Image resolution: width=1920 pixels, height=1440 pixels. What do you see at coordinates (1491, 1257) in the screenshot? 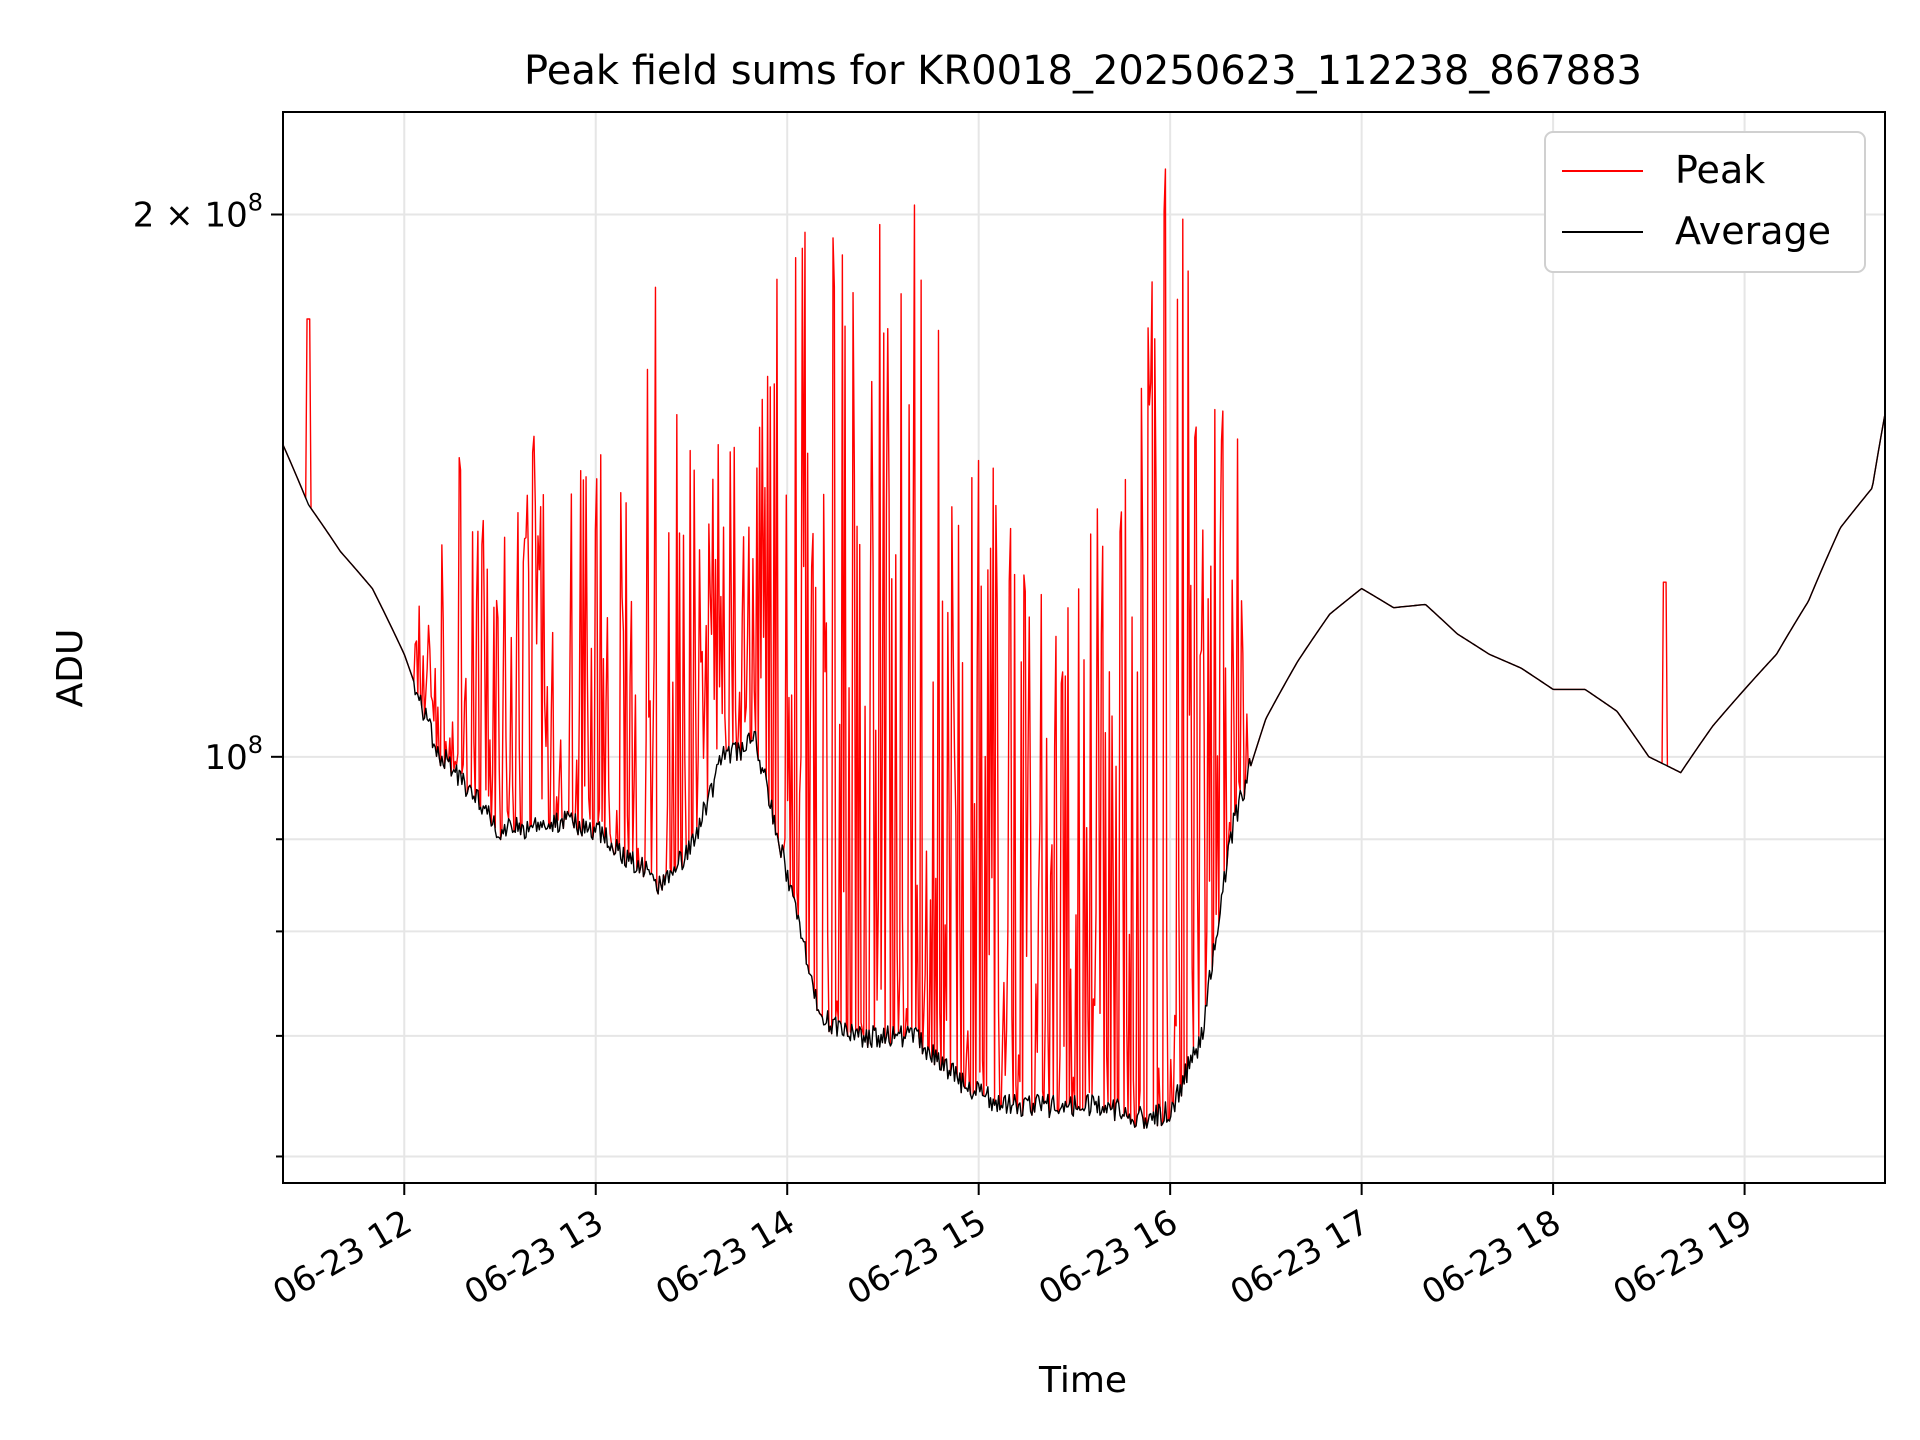
I see `x-tick-label: 06-23 18` at bounding box center [1491, 1257].